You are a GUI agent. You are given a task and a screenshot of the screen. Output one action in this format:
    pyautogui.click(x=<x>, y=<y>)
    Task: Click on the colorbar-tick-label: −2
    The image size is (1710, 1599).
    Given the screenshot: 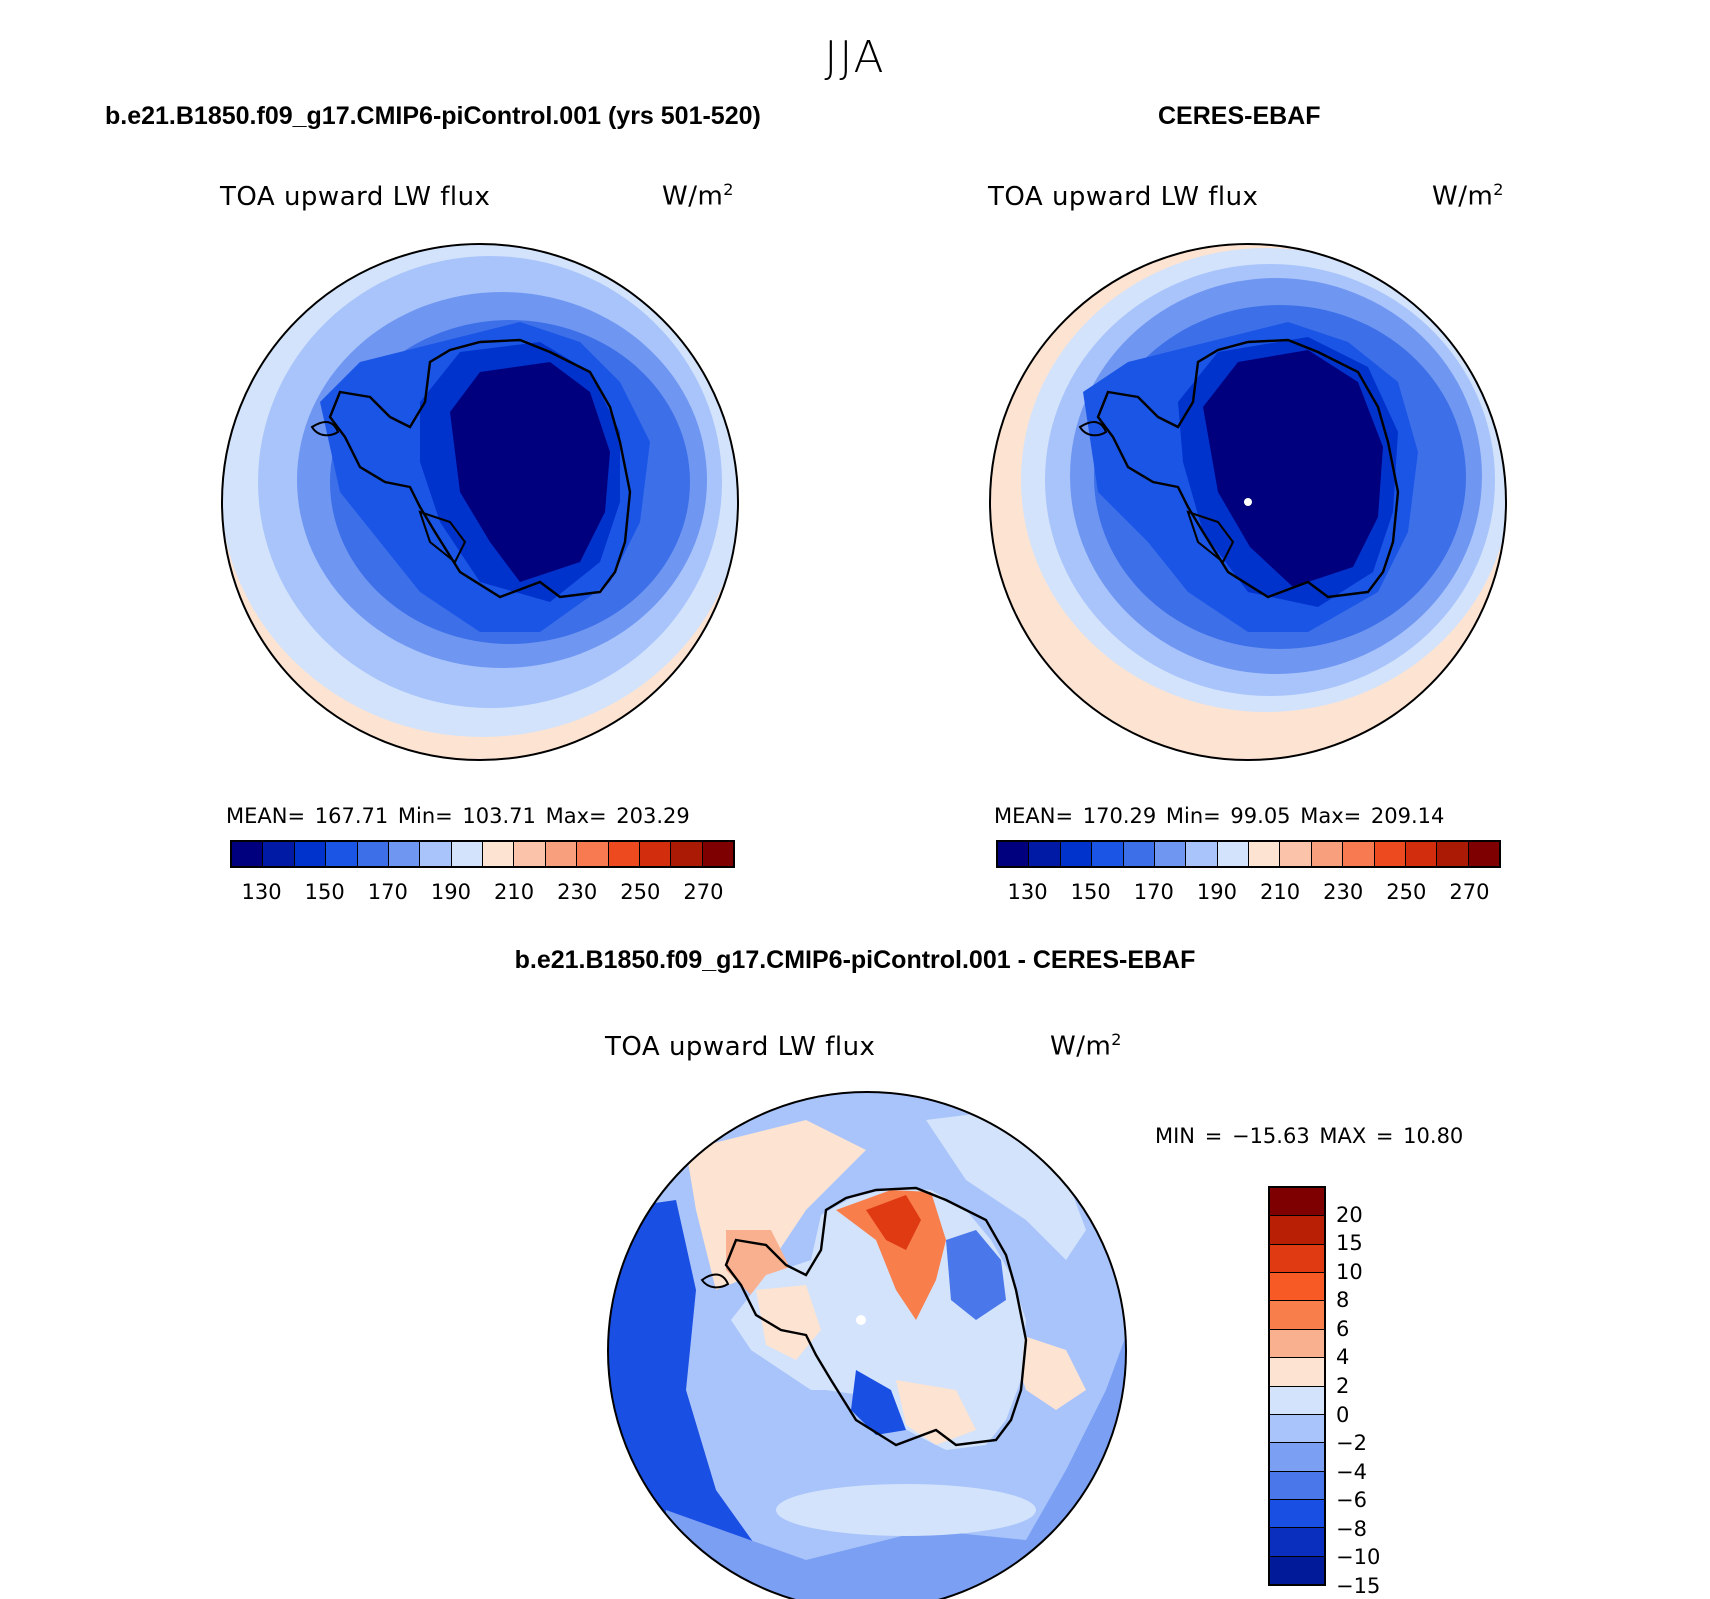 What is the action you would take?
    pyautogui.click(x=1351, y=1443)
    